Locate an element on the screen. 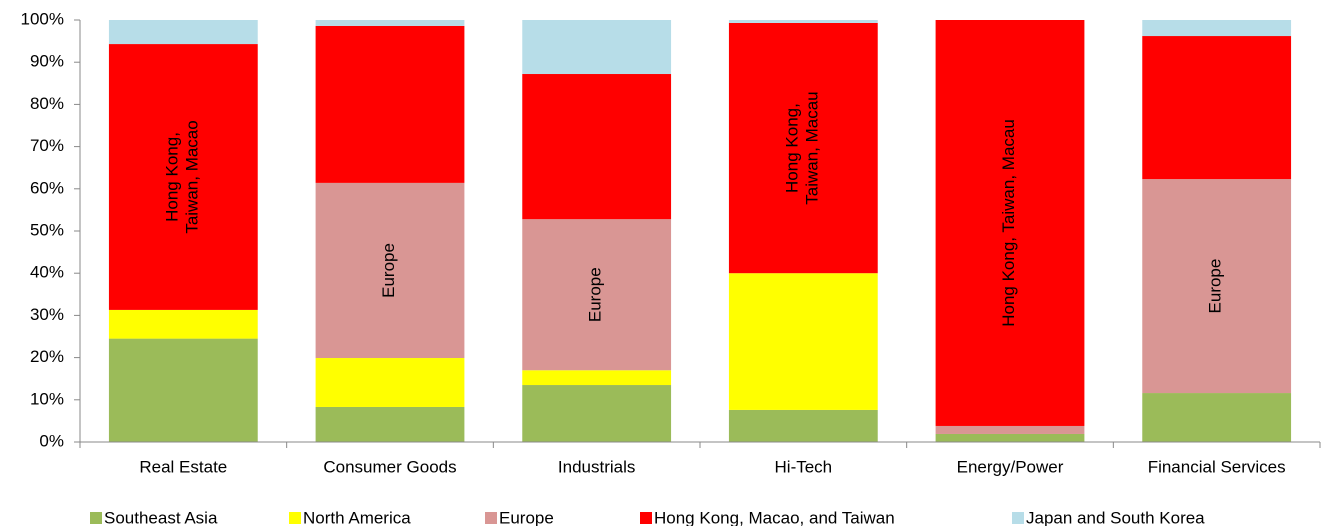 This screenshot has height=526, width=1321. y-tick-label: 30% is located at coordinates (47, 314).